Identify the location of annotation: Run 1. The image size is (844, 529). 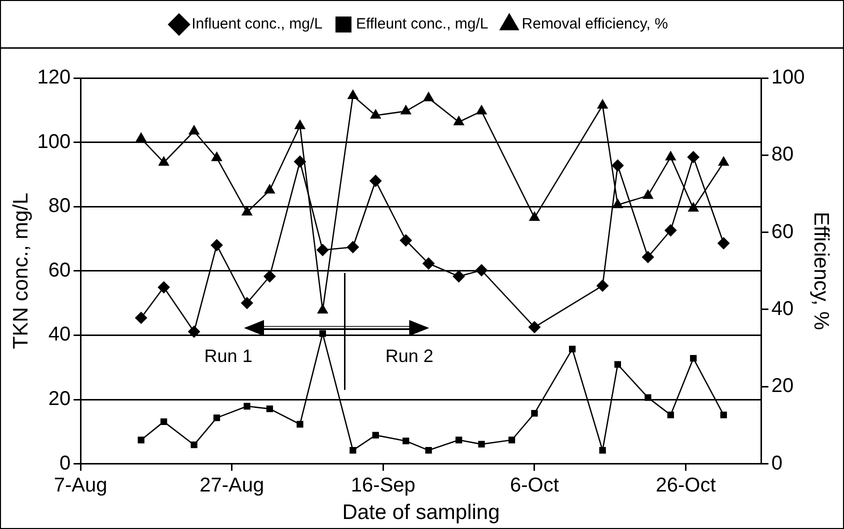
(228, 356).